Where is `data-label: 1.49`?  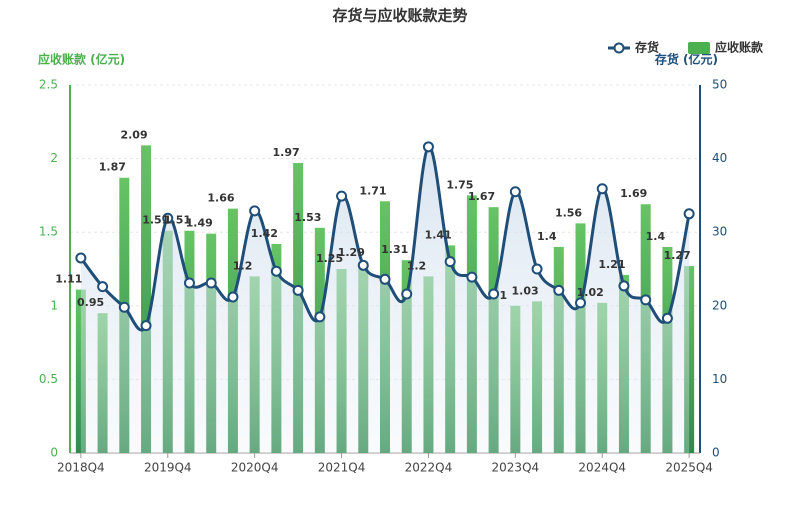 data-label: 1.49 is located at coordinates (199, 223).